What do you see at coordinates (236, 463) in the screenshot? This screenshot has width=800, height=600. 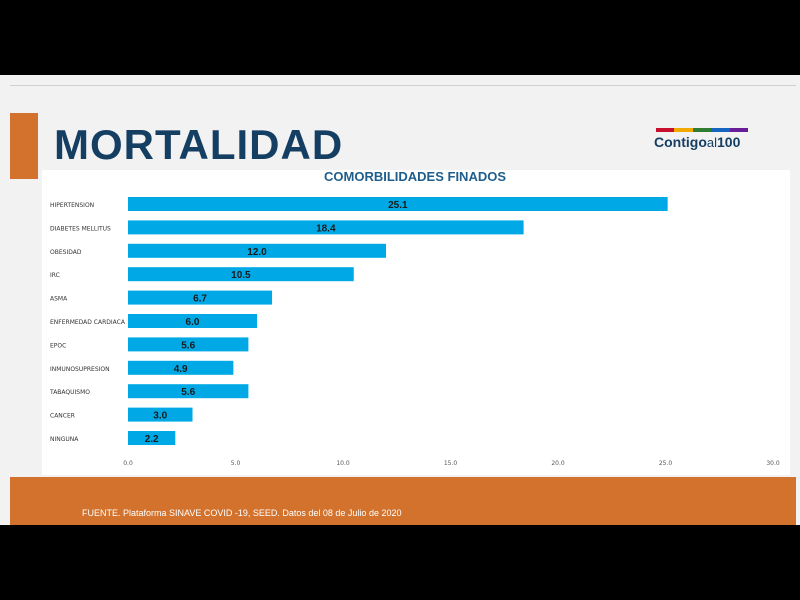 I see `x-tick-label: 5.0` at bounding box center [236, 463].